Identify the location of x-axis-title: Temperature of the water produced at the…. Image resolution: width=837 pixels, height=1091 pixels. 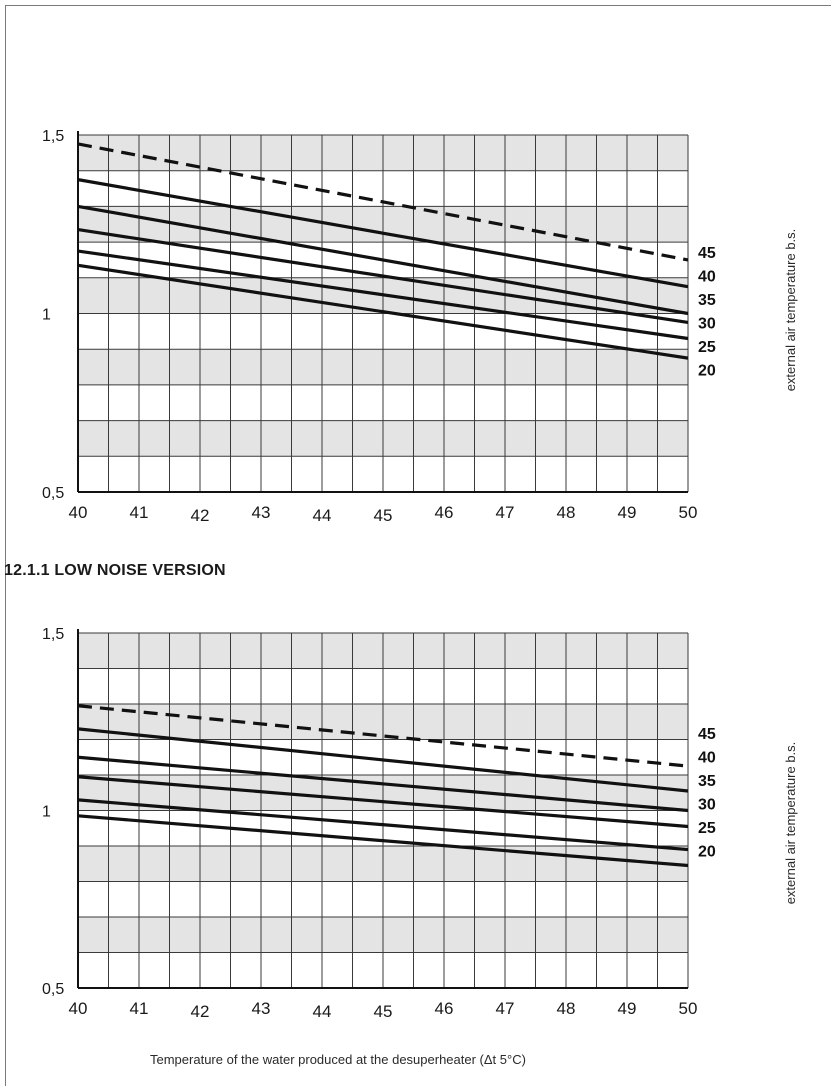
(338, 1059).